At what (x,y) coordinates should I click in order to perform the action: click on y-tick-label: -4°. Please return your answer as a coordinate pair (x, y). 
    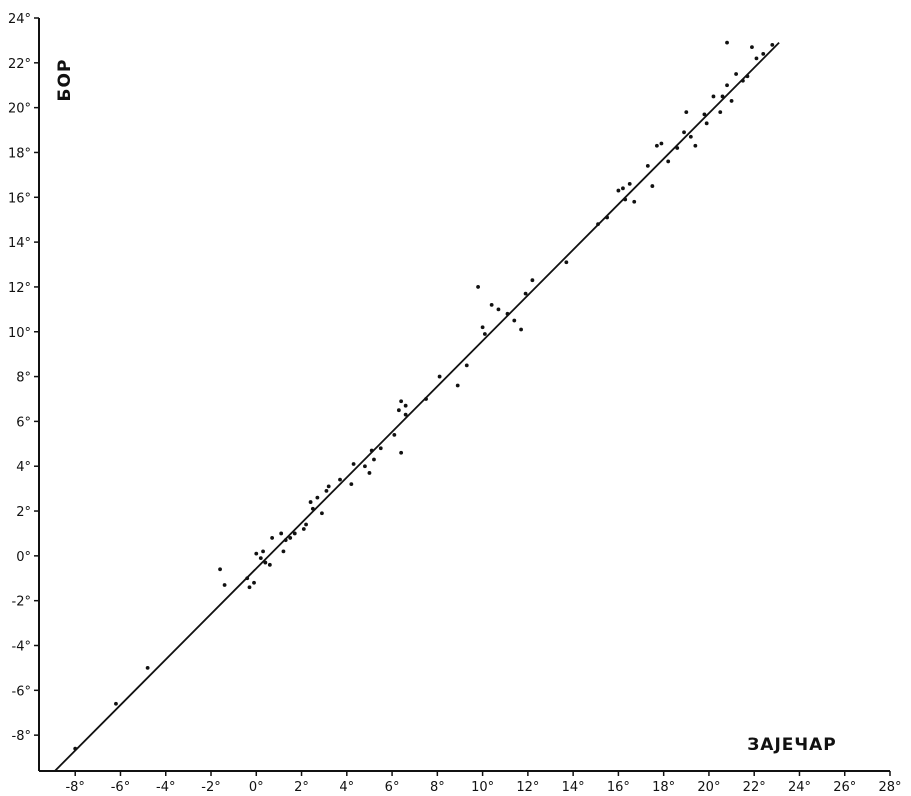
    Looking at the image, I should click on (21, 647).